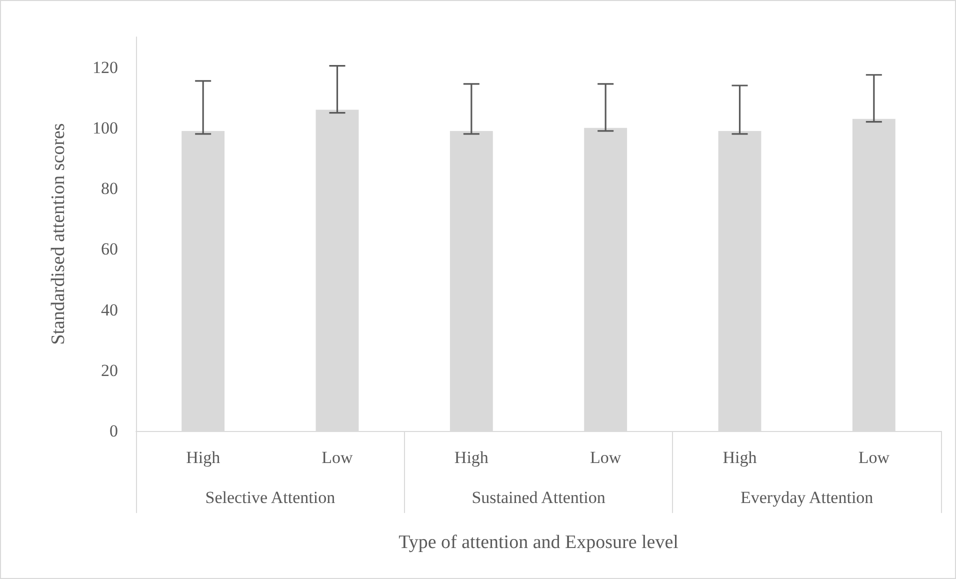 The height and width of the screenshot is (579, 956). Describe the element at coordinates (539, 497) in the screenshot. I see `text: Sustained Attention` at that location.